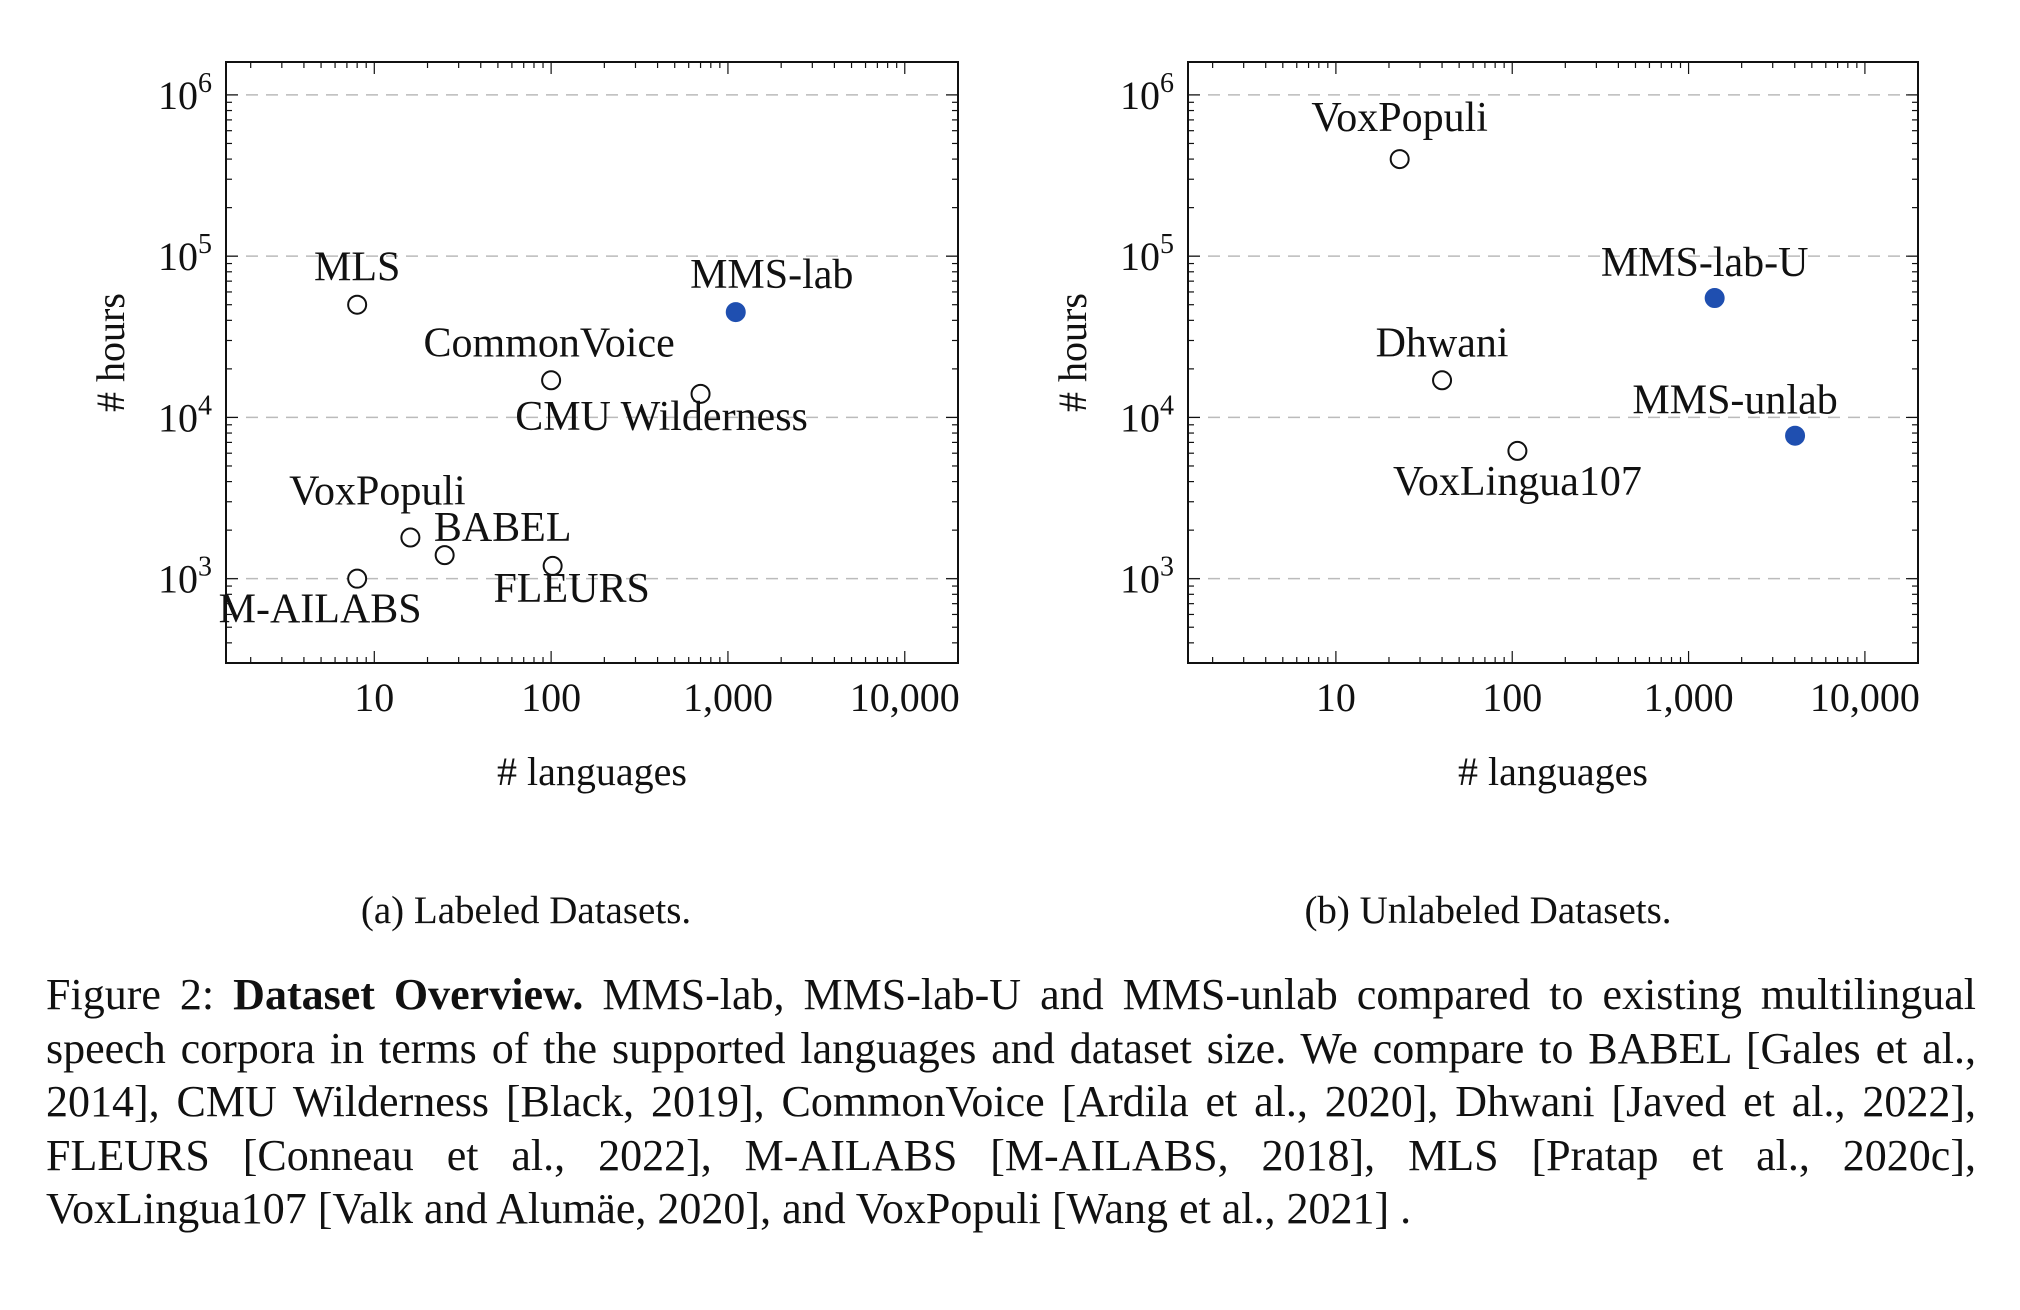 This screenshot has width=2020, height=1310. I want to click on point-label: FLEURS, so click(571, 589).